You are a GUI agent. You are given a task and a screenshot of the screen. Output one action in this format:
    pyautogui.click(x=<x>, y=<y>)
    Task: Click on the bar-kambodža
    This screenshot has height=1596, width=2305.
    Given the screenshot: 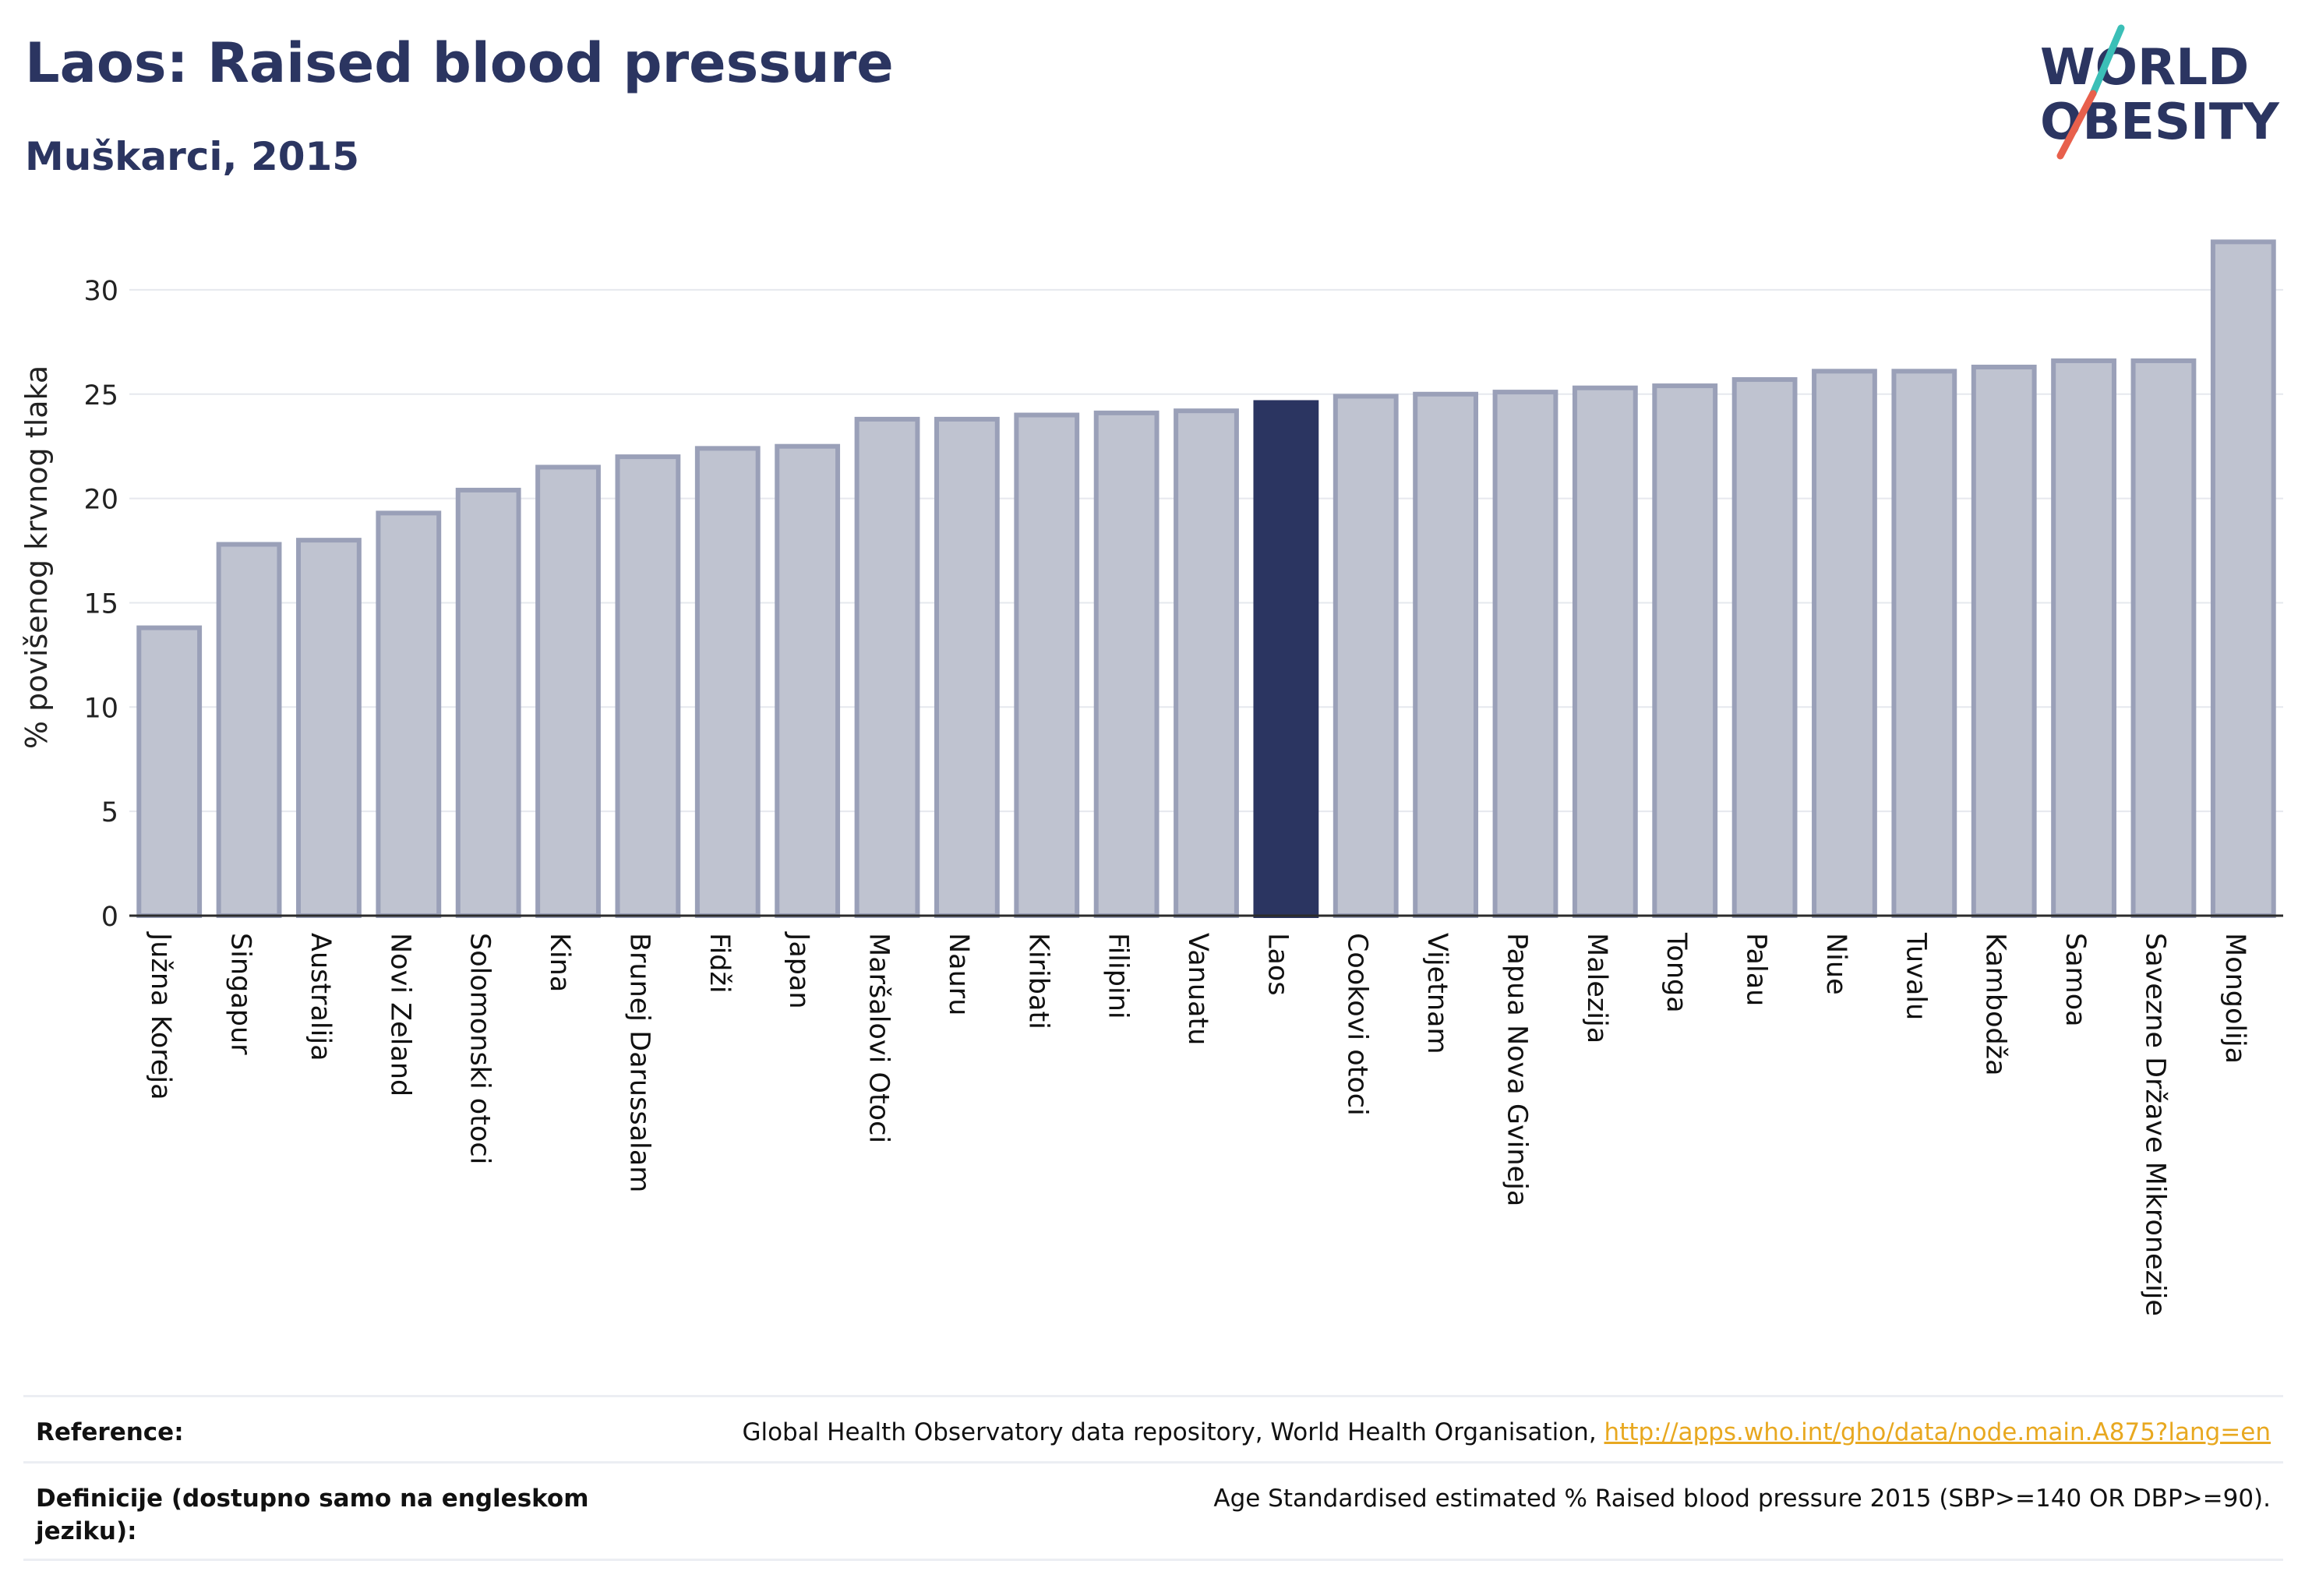 What is the action you would take?
    pyautogui.click(x=2004, y=641)
    